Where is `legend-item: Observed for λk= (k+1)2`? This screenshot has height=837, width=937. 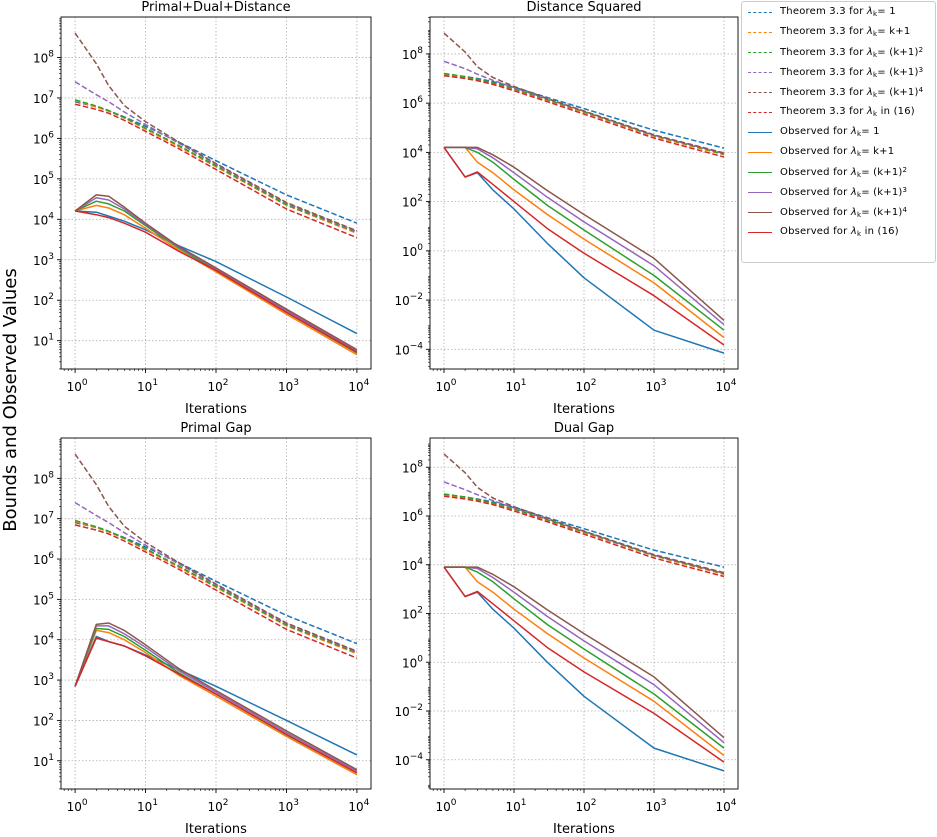
legend-item: Observed for λk= (k+1)2 is located at coordinates (827, 172).